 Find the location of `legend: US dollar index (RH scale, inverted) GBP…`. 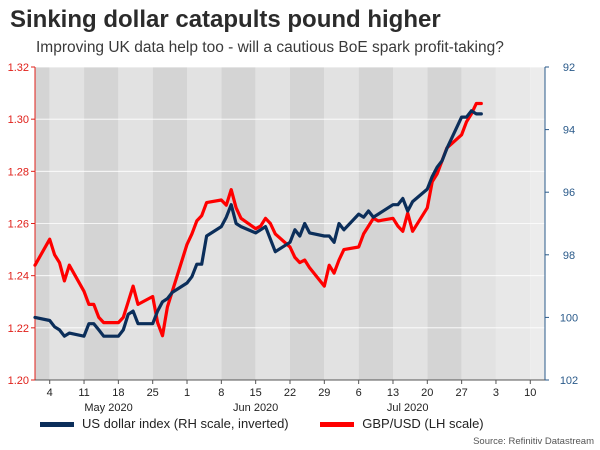

legend: US dollar index (RH scale, inverted) GBP… is located at coordinates (276, 423).